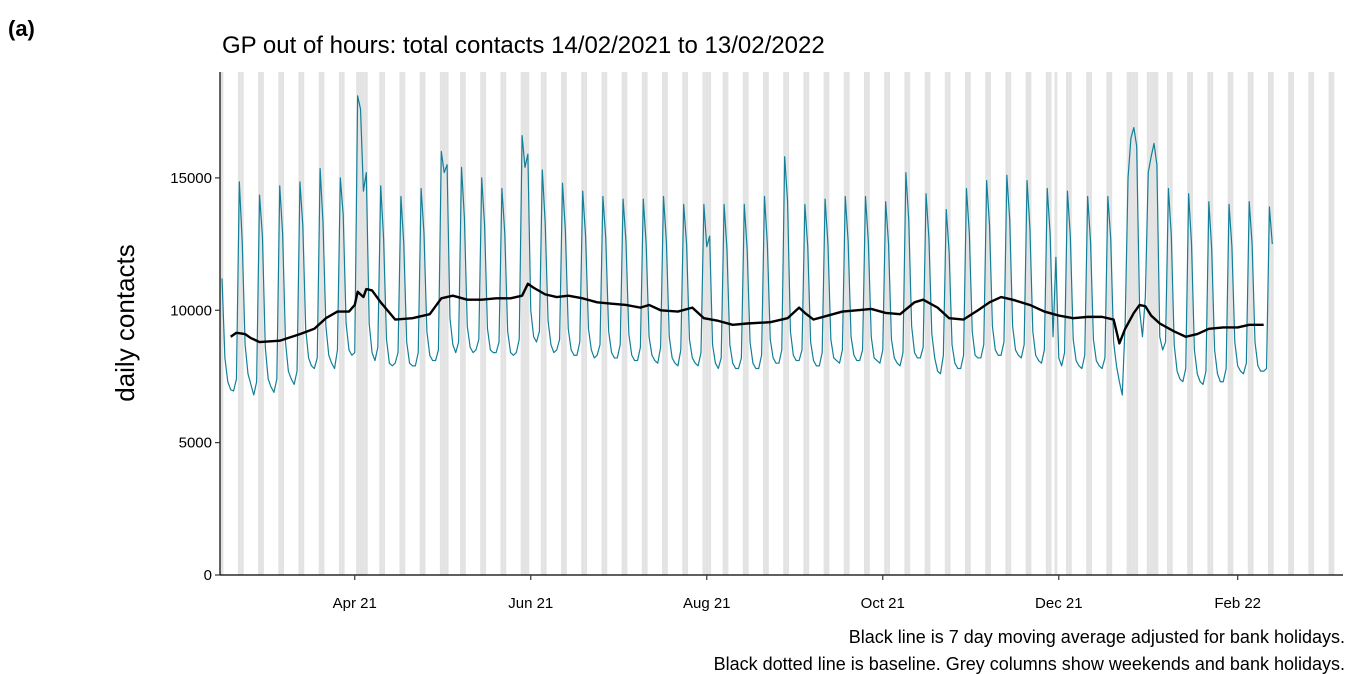 The image size is (1354, 674). What do you see at coordinates (208, 575) in the screenshot?
I see `y-tick-label: 0` at bounding box center [208, 575].